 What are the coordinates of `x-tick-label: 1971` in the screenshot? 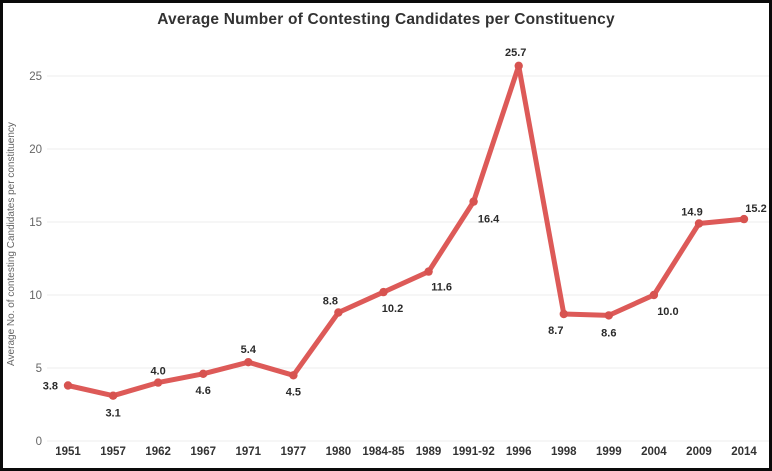 It's located at (248, 452).